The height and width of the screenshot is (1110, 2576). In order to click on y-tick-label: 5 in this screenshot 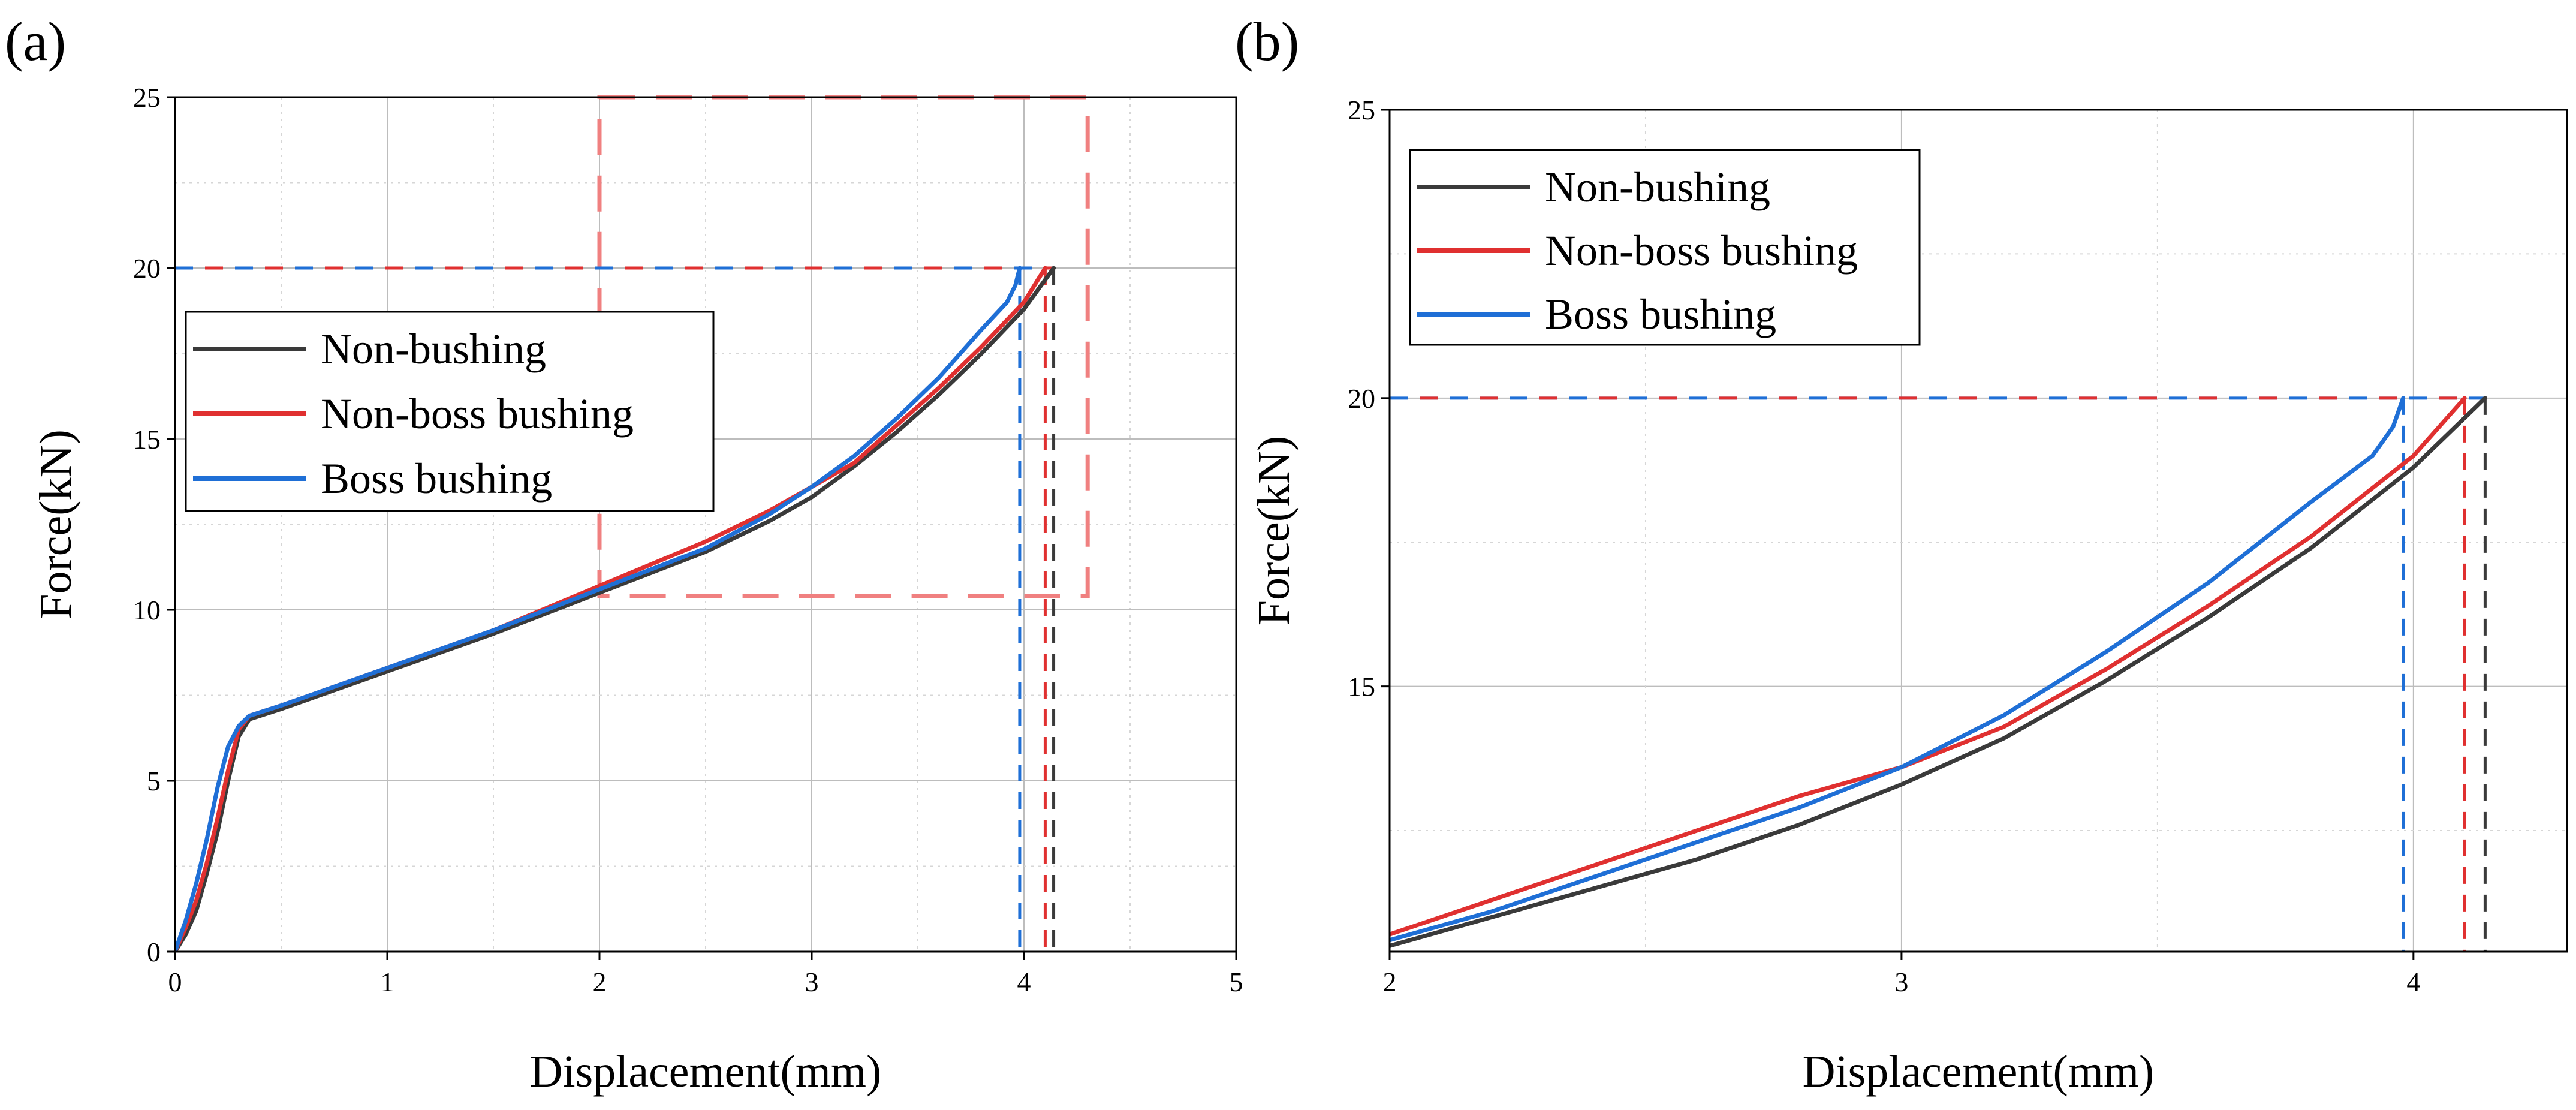, I will do `click(154, 781)`.